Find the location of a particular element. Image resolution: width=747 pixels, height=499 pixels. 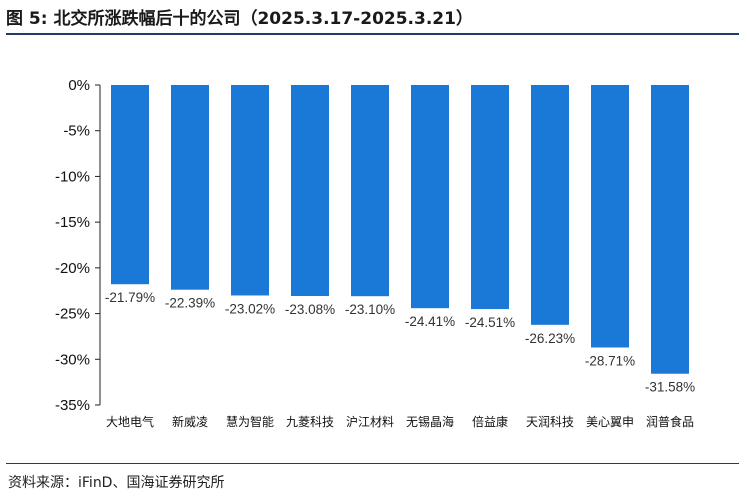

category-label: 大地电气 is located at coordinates (130, 421).